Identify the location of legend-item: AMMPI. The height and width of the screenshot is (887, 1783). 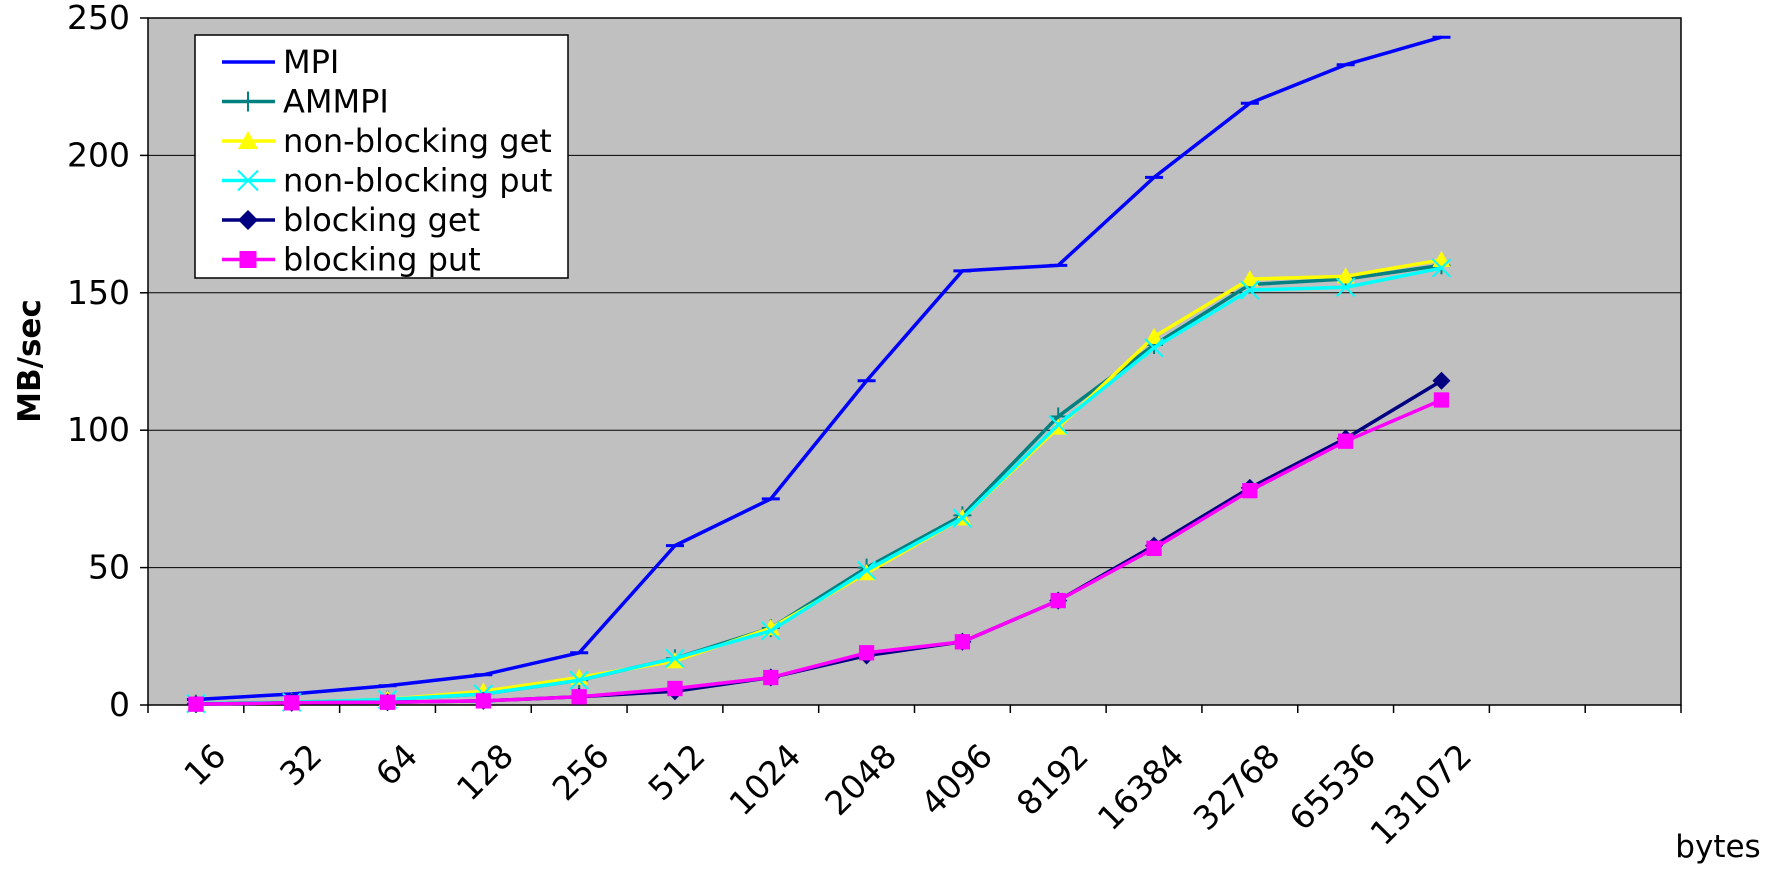
(305, 102).